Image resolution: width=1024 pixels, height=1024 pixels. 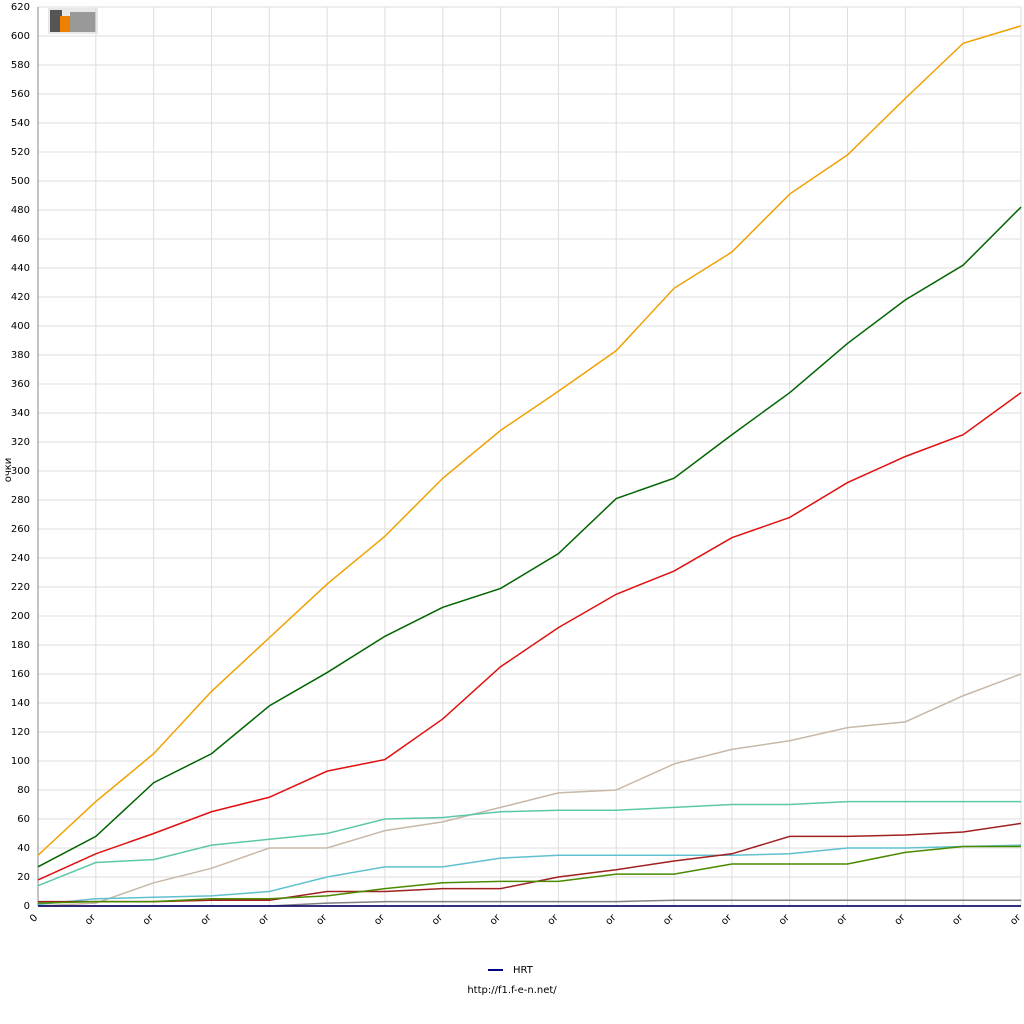 I want to click on y-tick-label: 400, so click(x=20, y=326).